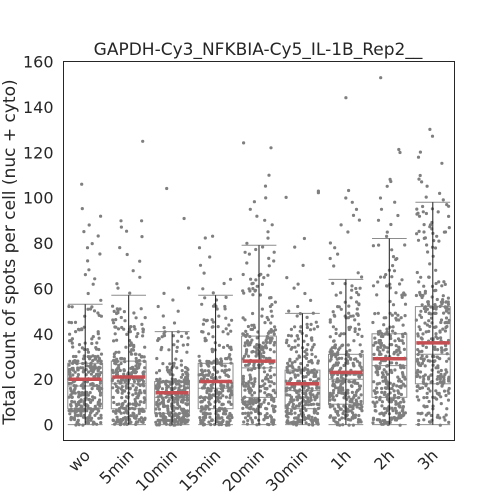 Image resolution: width=504 pixels, height=504 pixels. Describe the element at coordinates (38, 62) in the screenshot. I see `y-tick-label: 160` at that location.